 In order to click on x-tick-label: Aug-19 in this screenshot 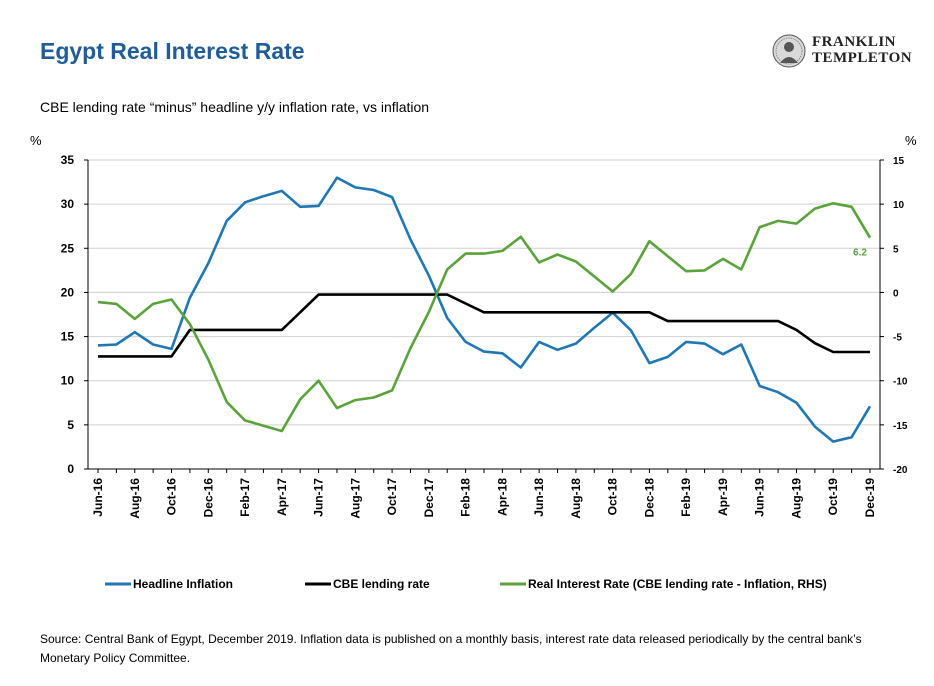, I will do `click(796, 498)`.